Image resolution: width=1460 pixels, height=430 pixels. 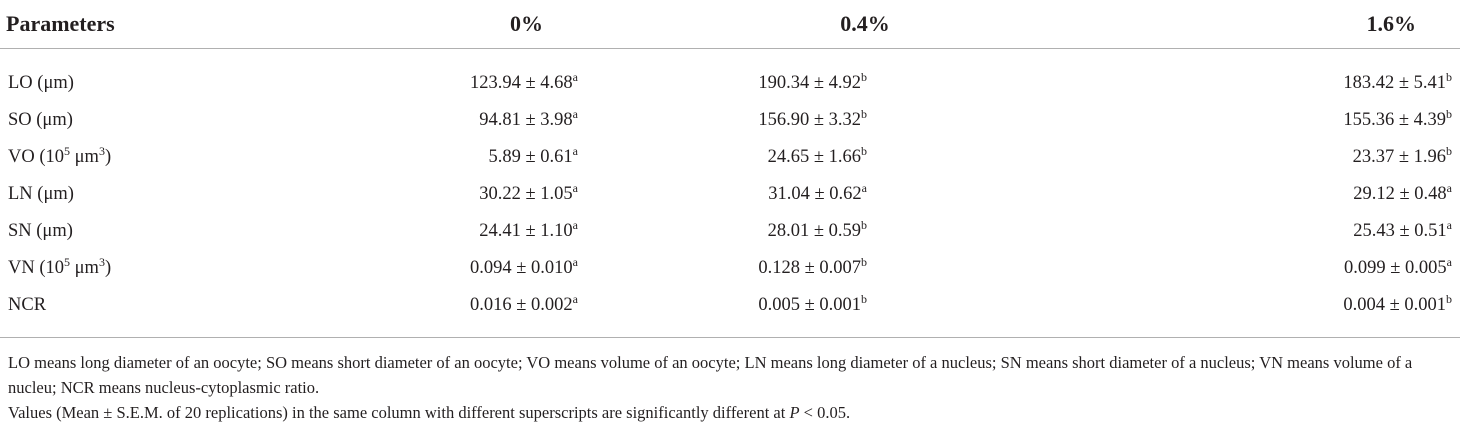 I want to click on cell-value: 0.099 ± 0.005, so click(x=1395, y=268).